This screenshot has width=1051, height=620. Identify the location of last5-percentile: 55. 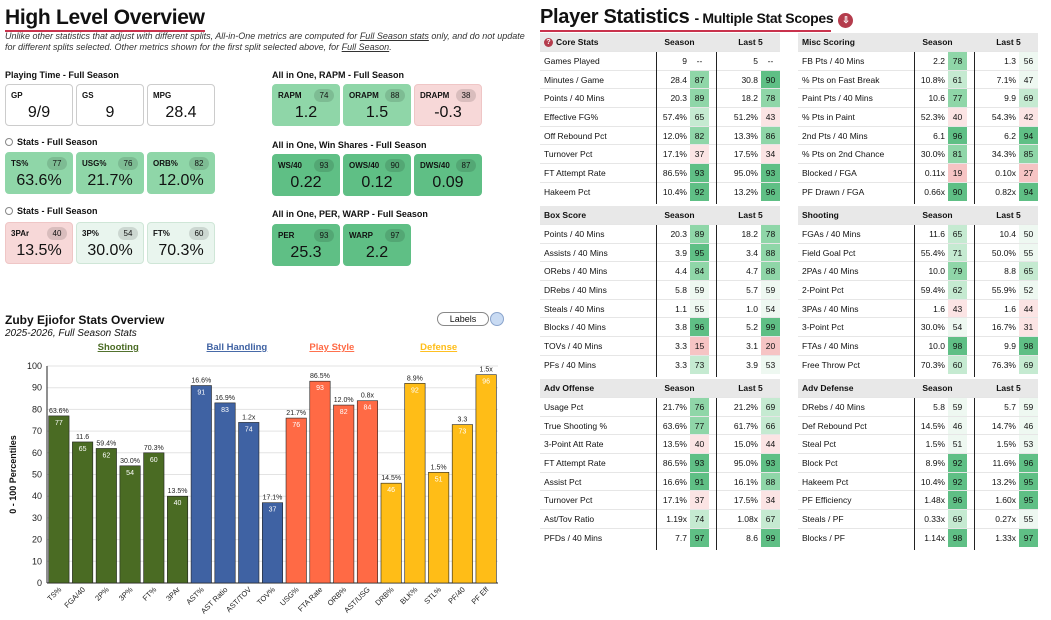
(1028, 519).